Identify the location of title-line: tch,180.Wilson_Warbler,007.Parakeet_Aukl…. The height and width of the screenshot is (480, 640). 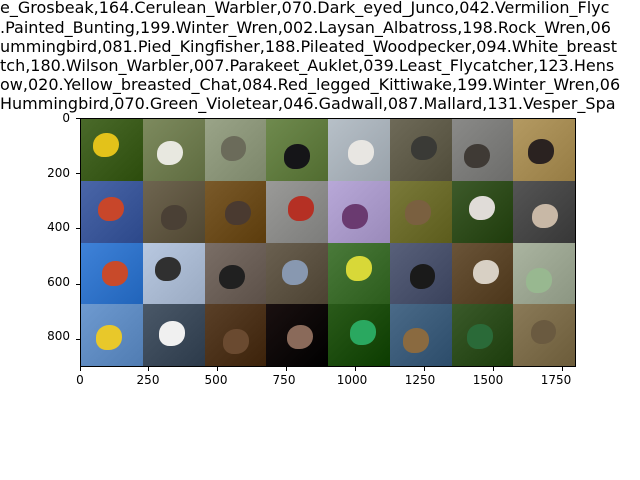
(307, 65).